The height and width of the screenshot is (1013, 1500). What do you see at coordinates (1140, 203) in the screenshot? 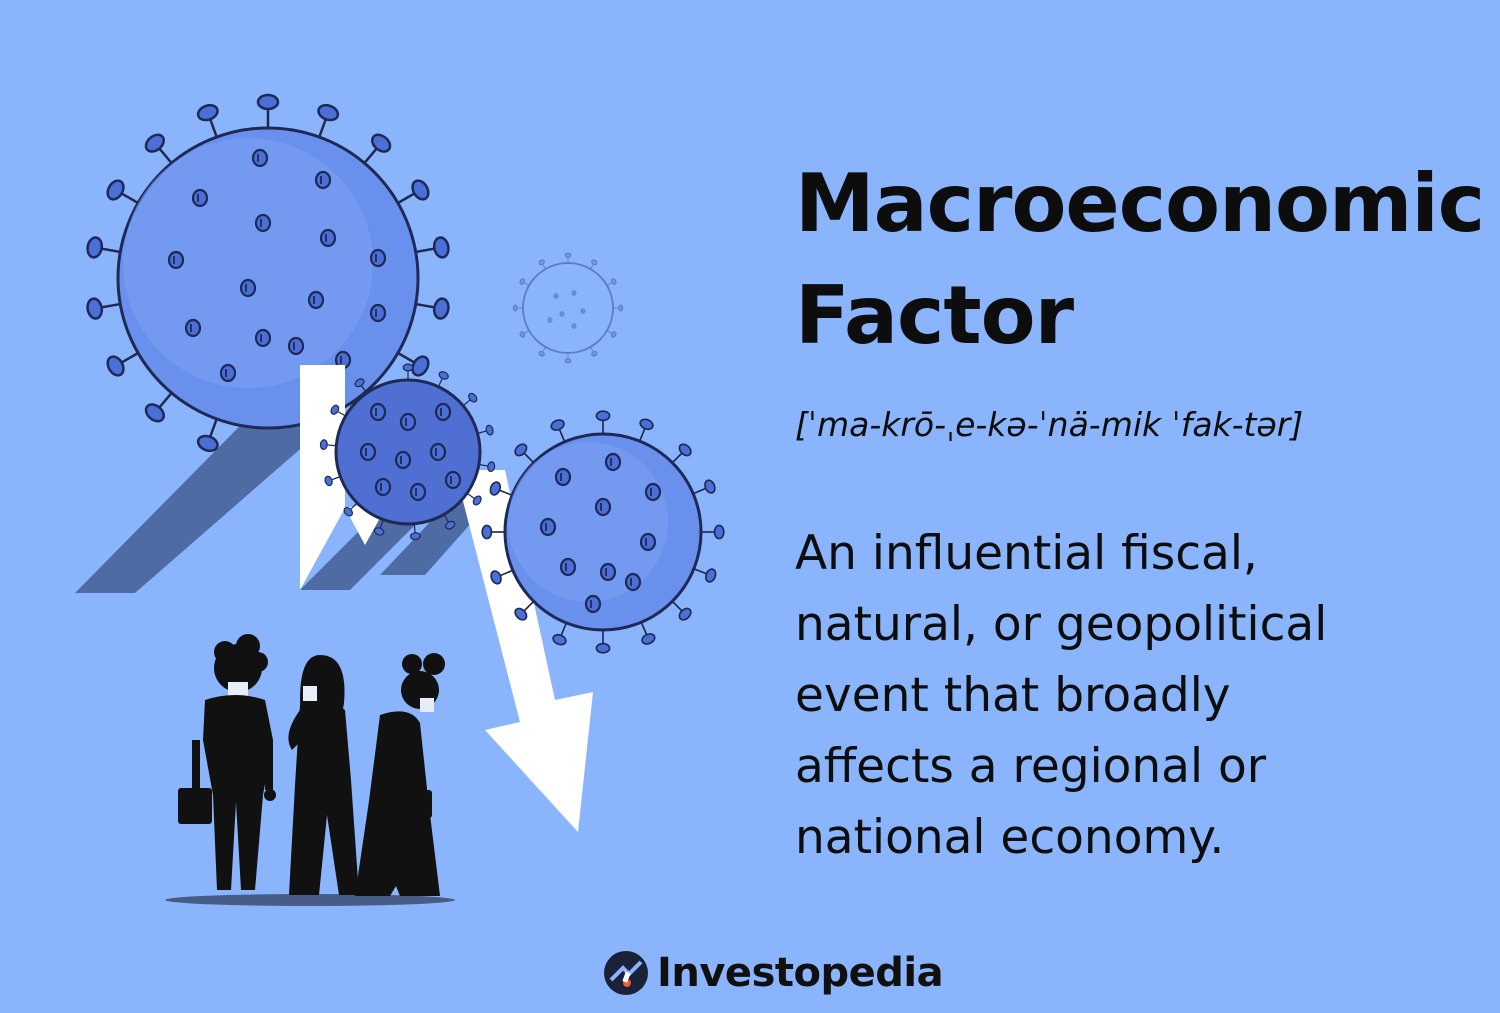
I see `page-title-line-1: Macroeconomic` at bounding box center [1140, 203].